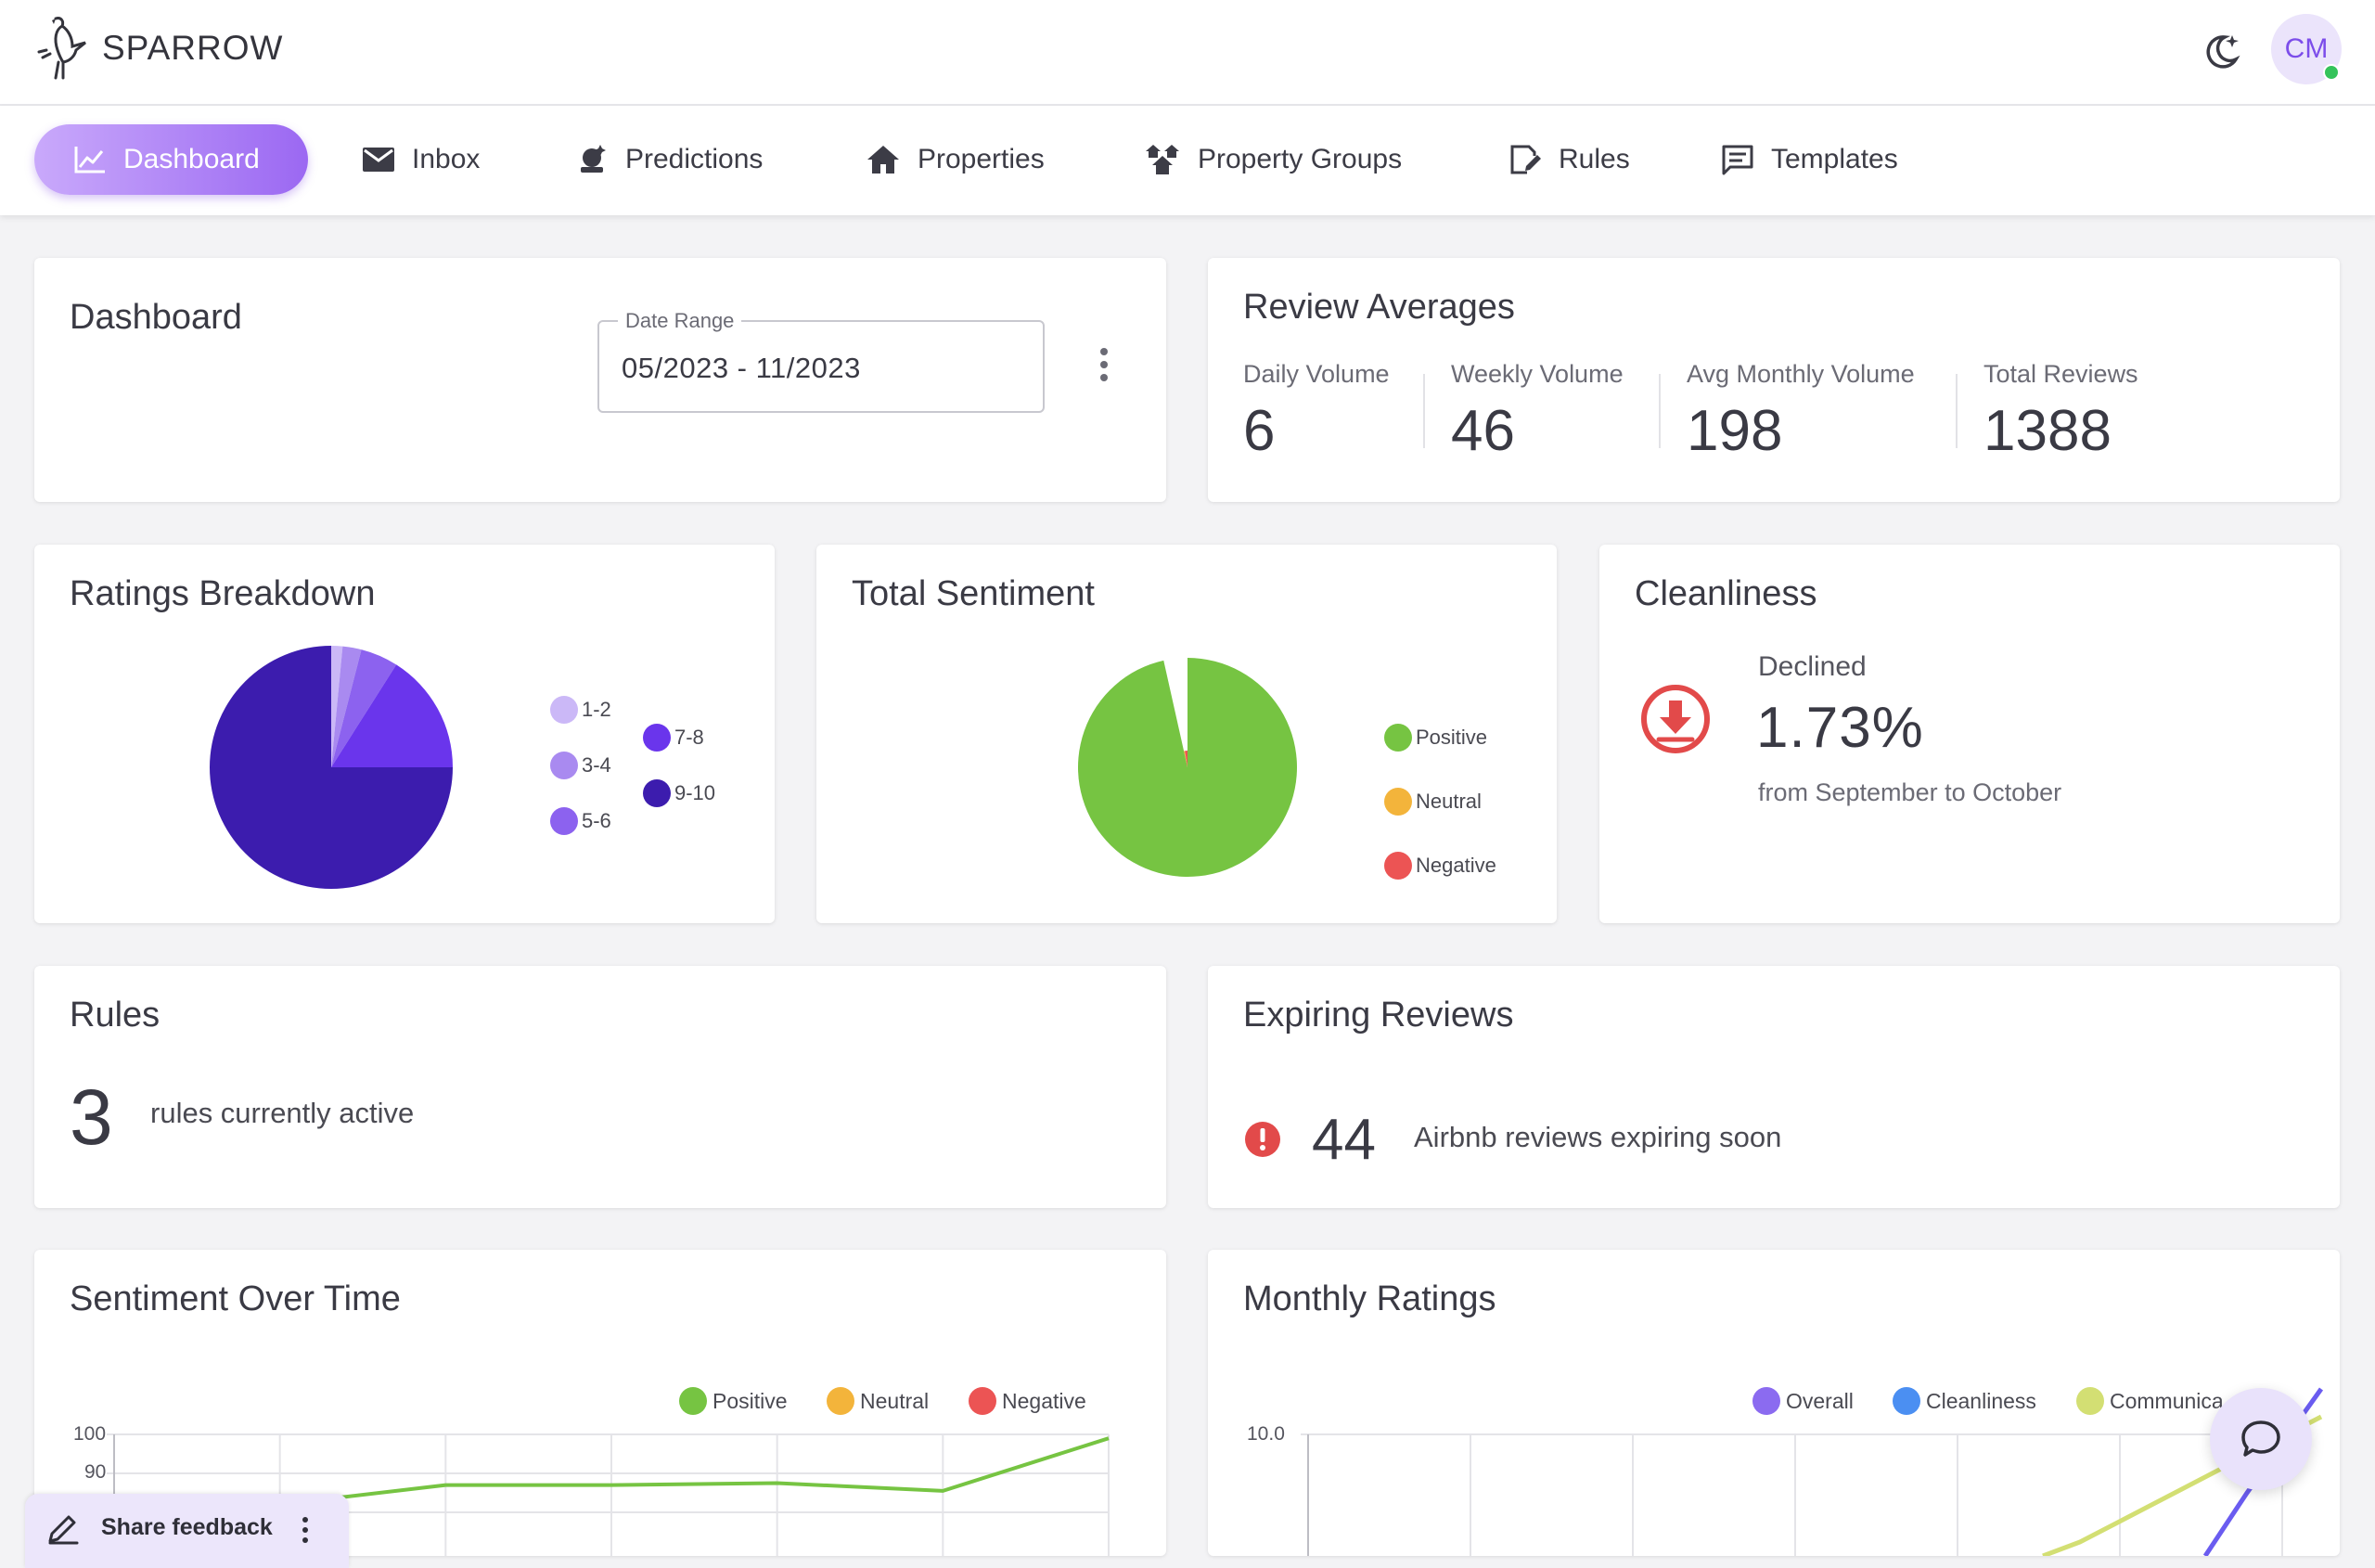 This screenshot has height=1568, width=2375. I want to click on stat-avg-monthly-volume: Avg Monthly Volume 198, so click(1801, 412).